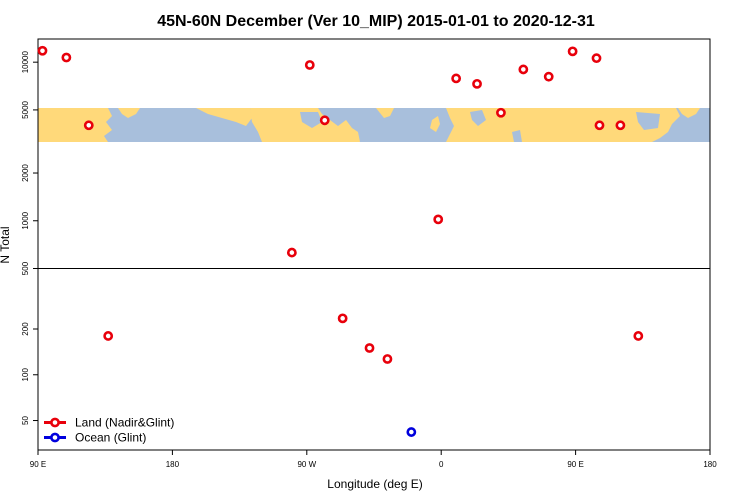  What do you see at coordinates (563, 125) in the screenshot?
I see `map-land-europe-asia` at bounding box center [563, 125].